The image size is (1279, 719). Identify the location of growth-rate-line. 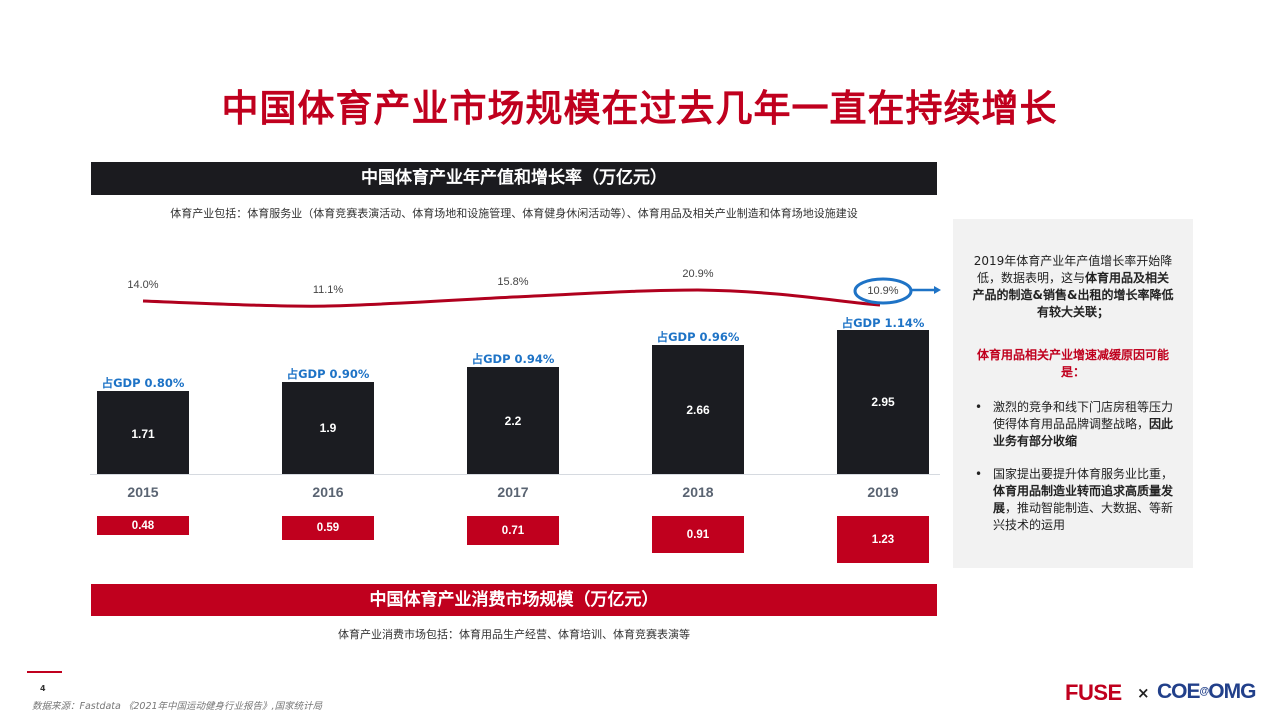
(541, 292).